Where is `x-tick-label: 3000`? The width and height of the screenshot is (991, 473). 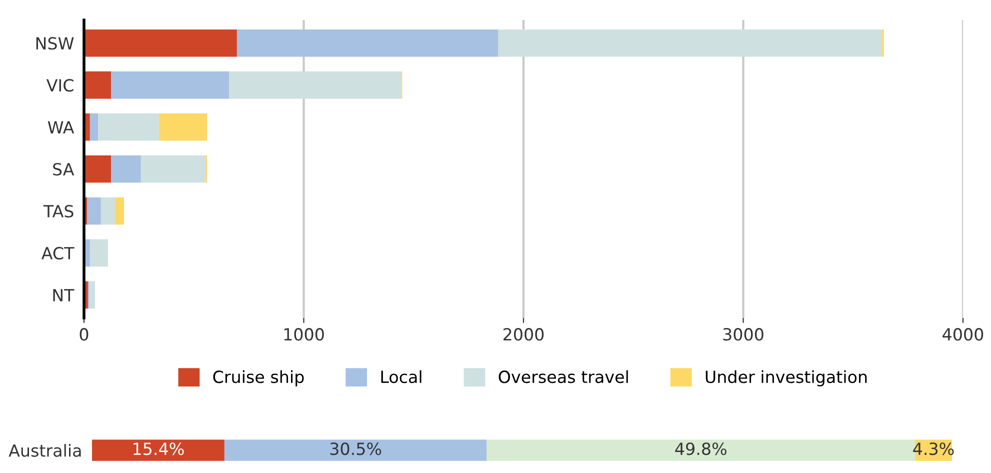 x-tick-label: 3000 is located at coordinates (743, 334).